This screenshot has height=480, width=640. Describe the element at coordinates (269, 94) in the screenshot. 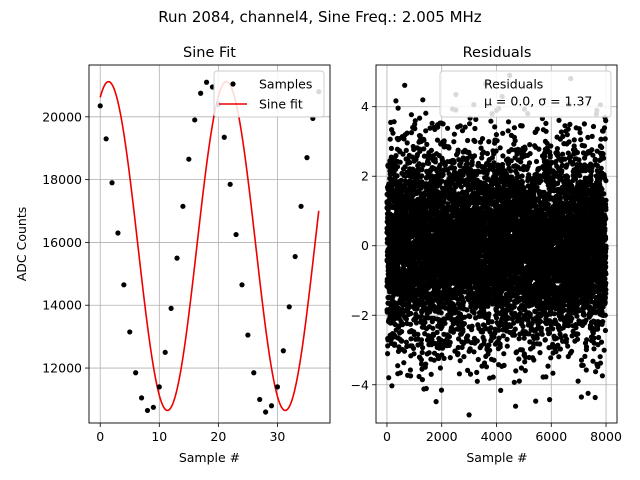

I see `sine-fit-legend: Samples Sine fit` at that location.